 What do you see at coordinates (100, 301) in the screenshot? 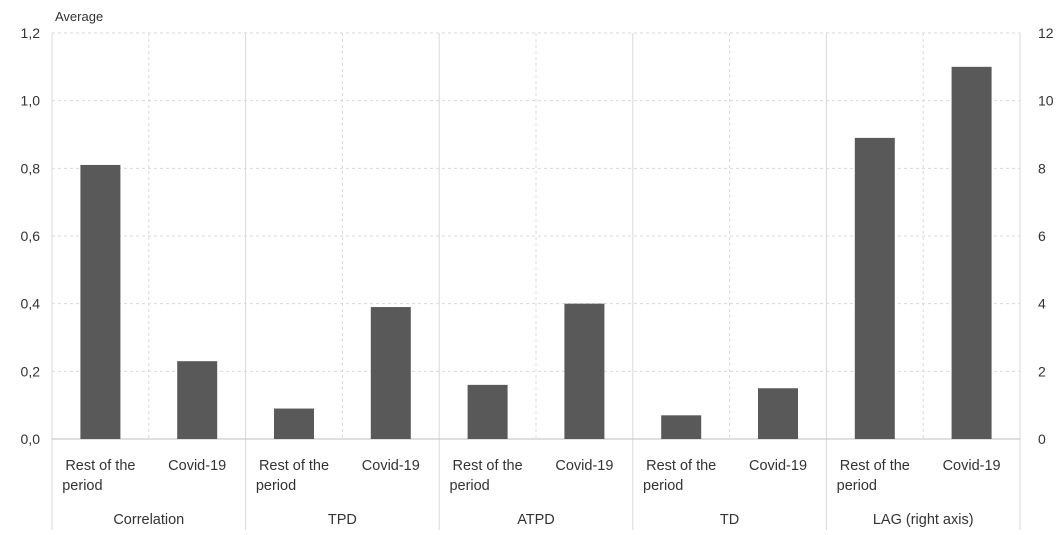
I see `bar-correlation-rest` at bounding box center [100, 301].